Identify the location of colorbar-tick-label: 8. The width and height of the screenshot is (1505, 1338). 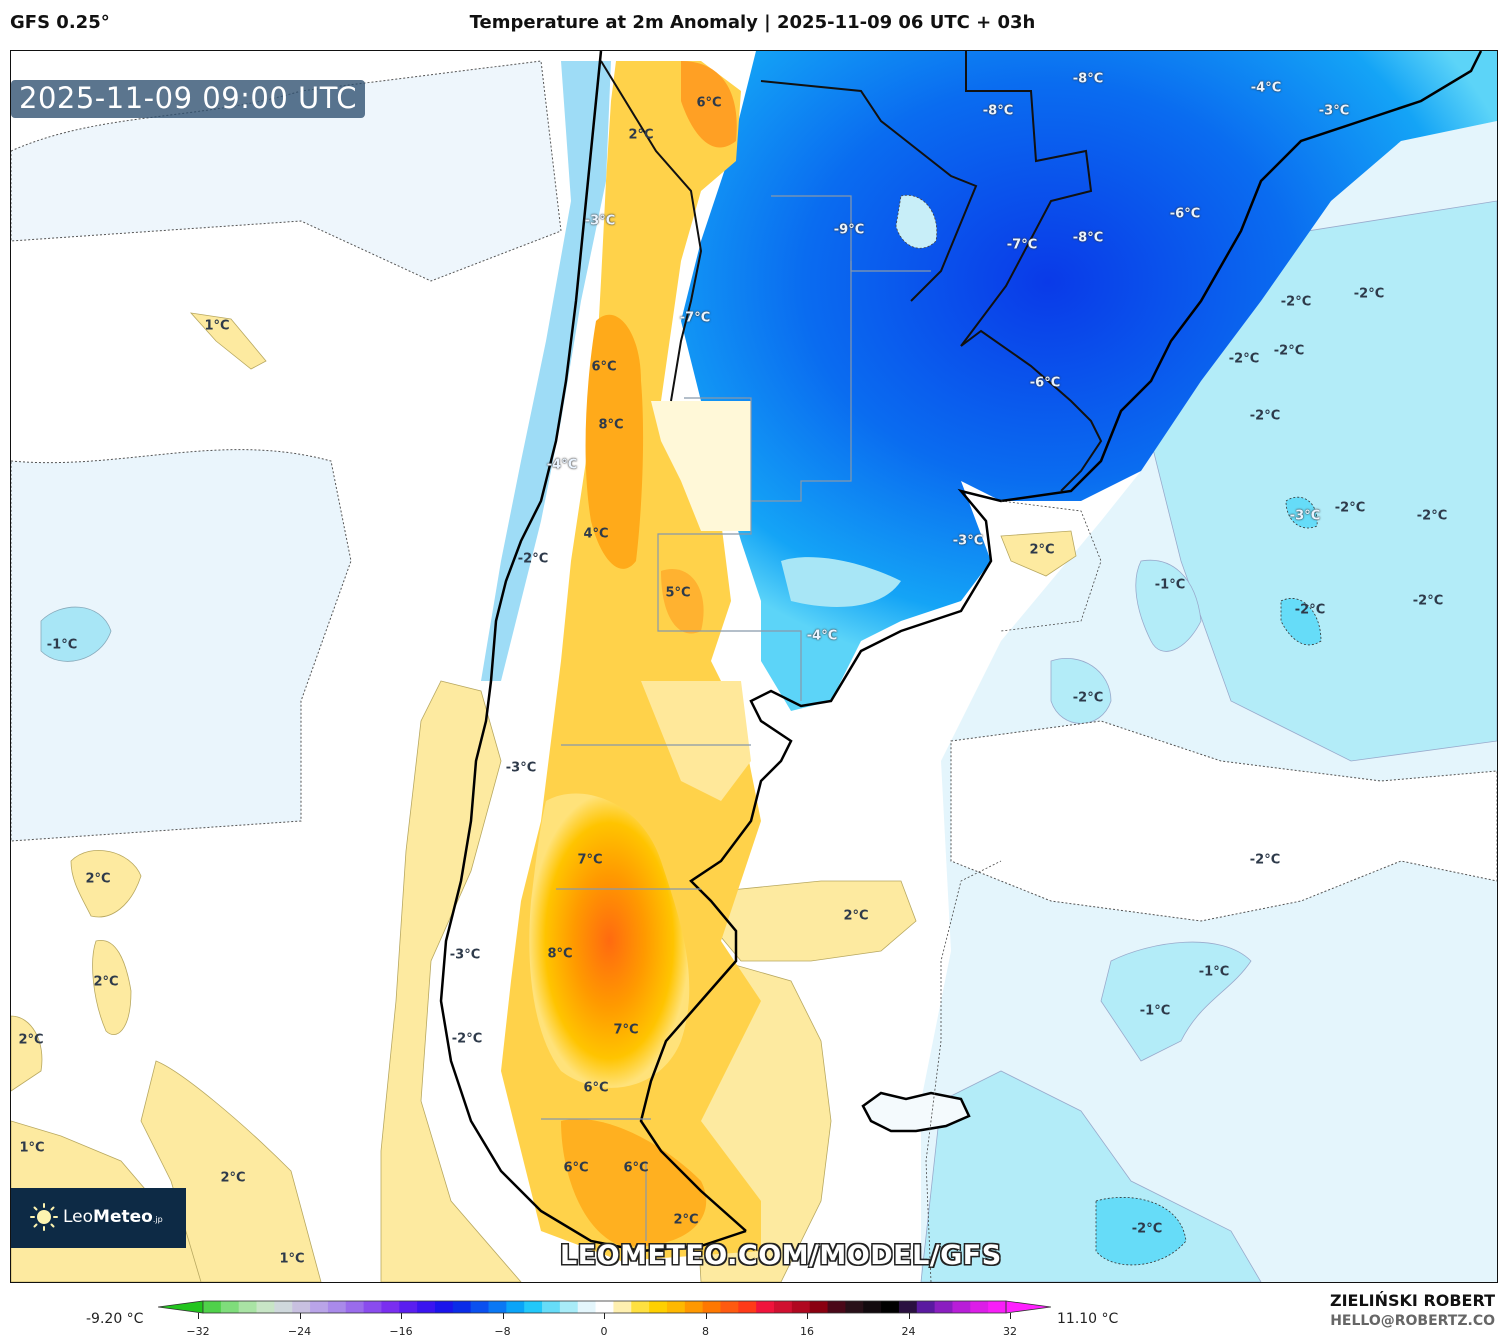
(705, 1331).